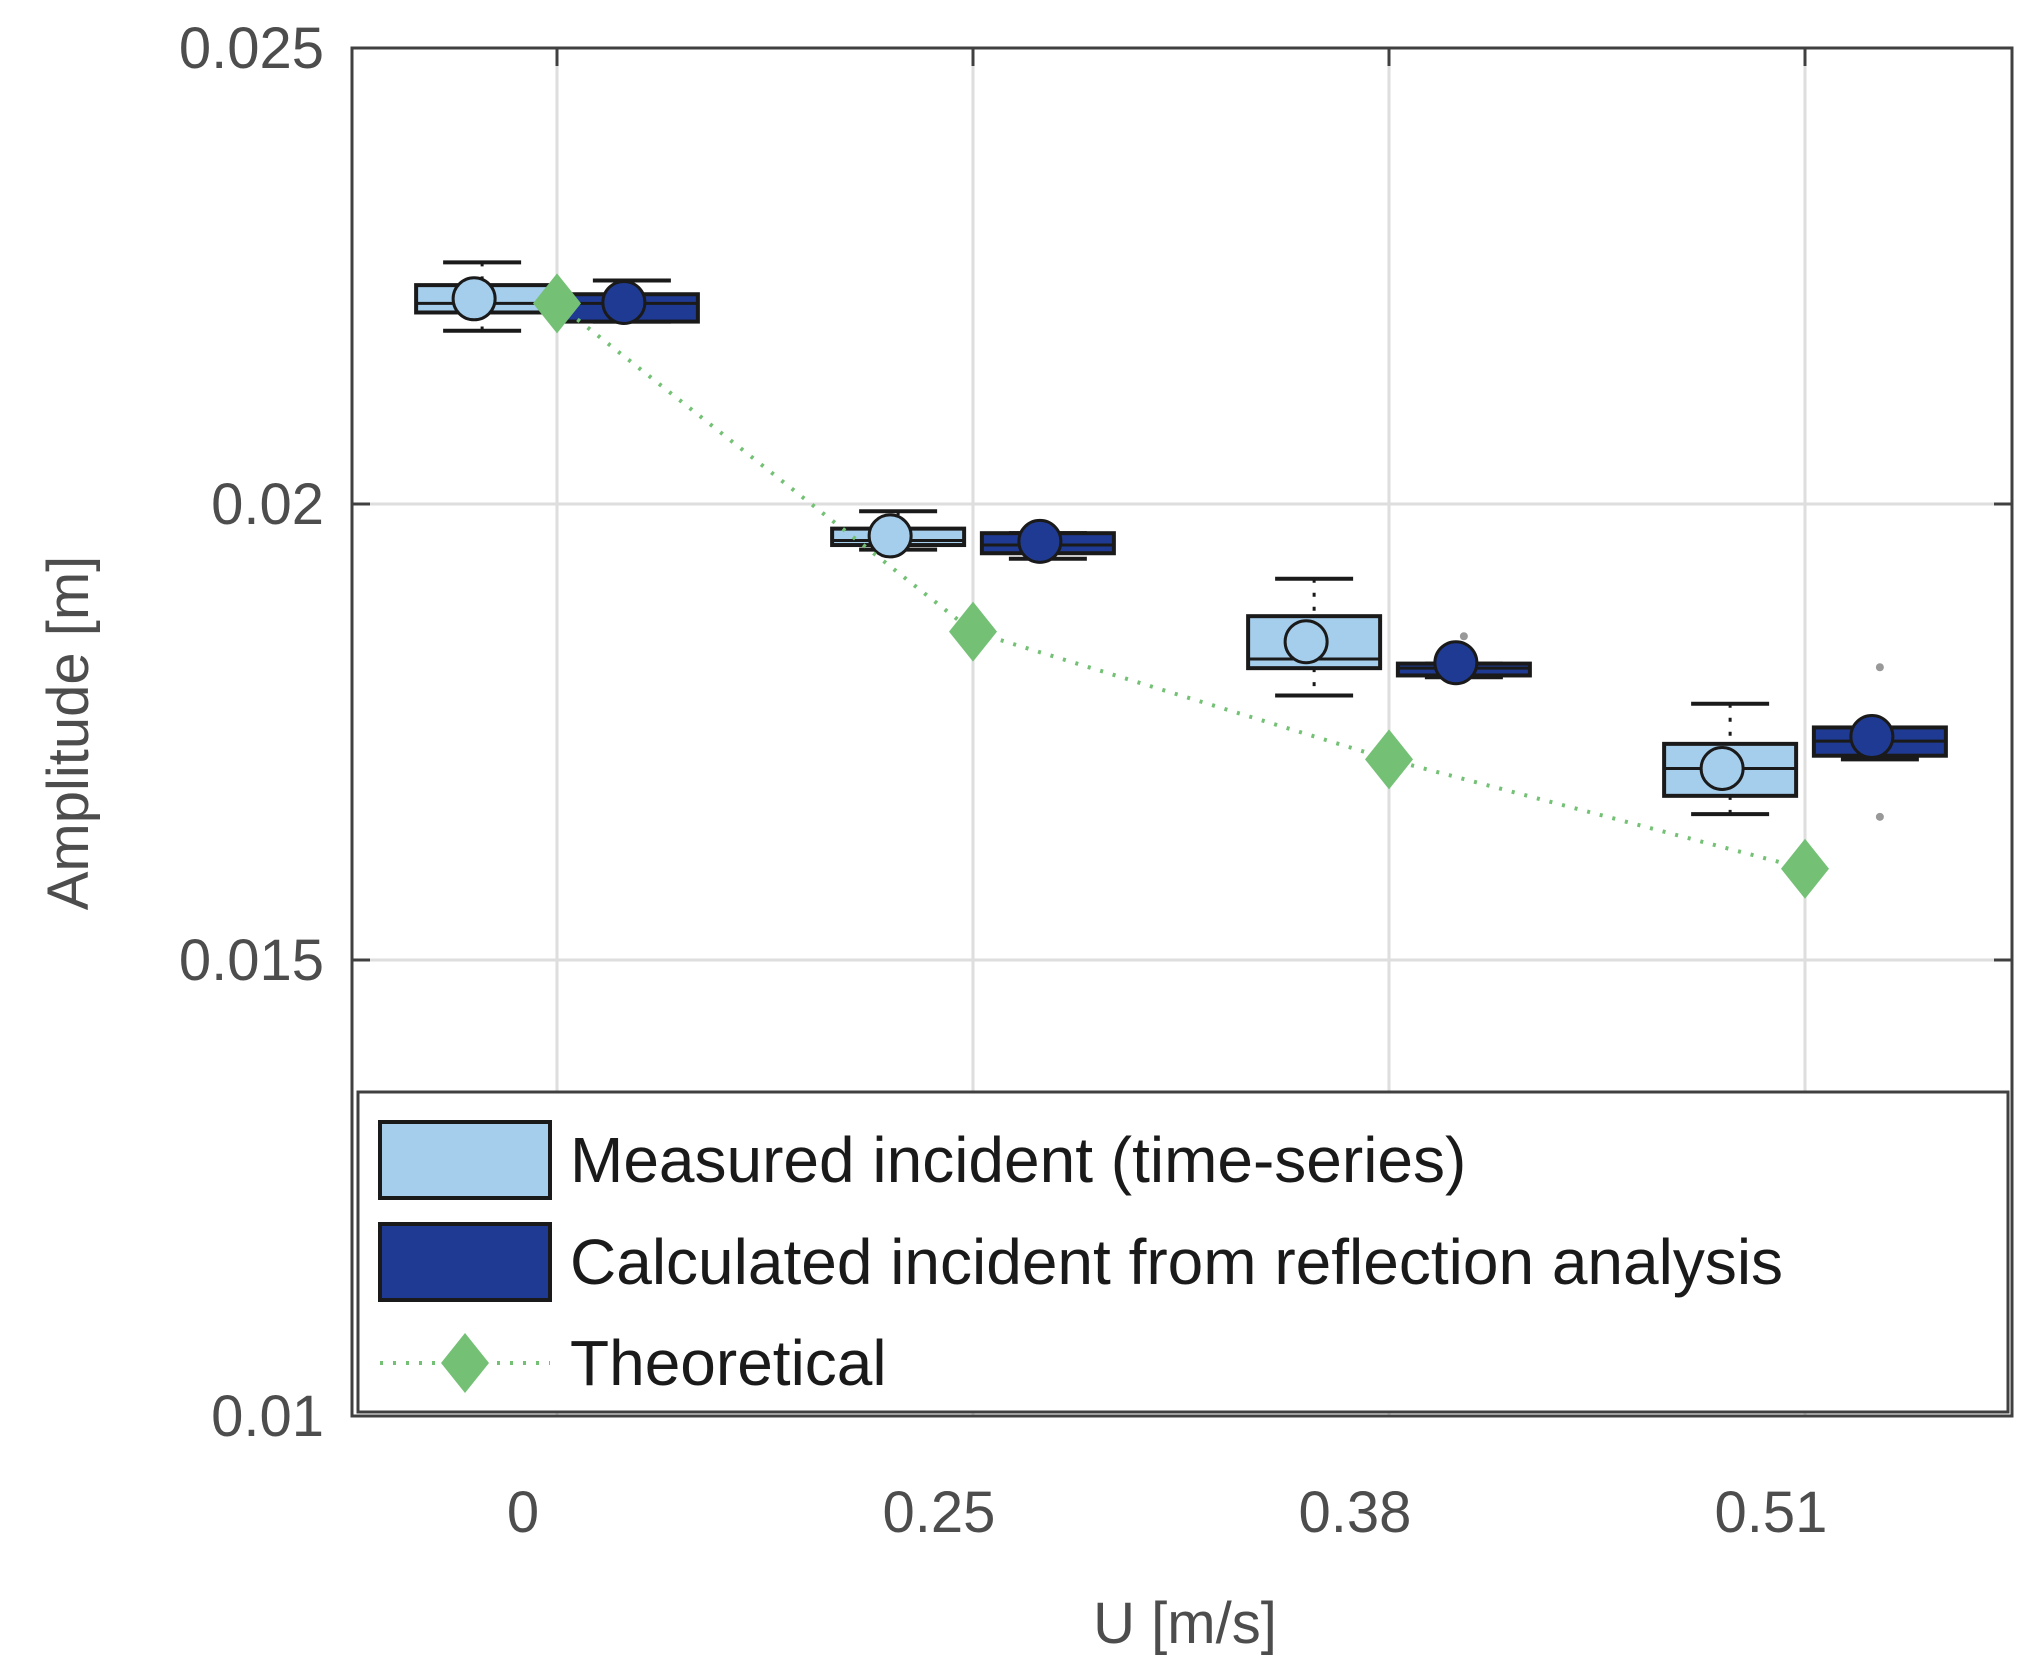 Image resolution: width=2043 pixels, height=1663 pixels. What do you see at coordinates (251, 48) in the screenshot?
I see `y-tick-label: 0.025` at bounding box center [251, 48].